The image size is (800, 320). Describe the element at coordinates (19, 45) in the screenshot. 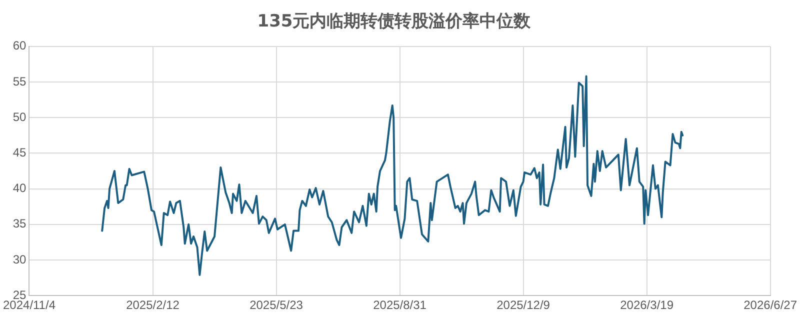

I see `y-tick-label: 60` at that location.